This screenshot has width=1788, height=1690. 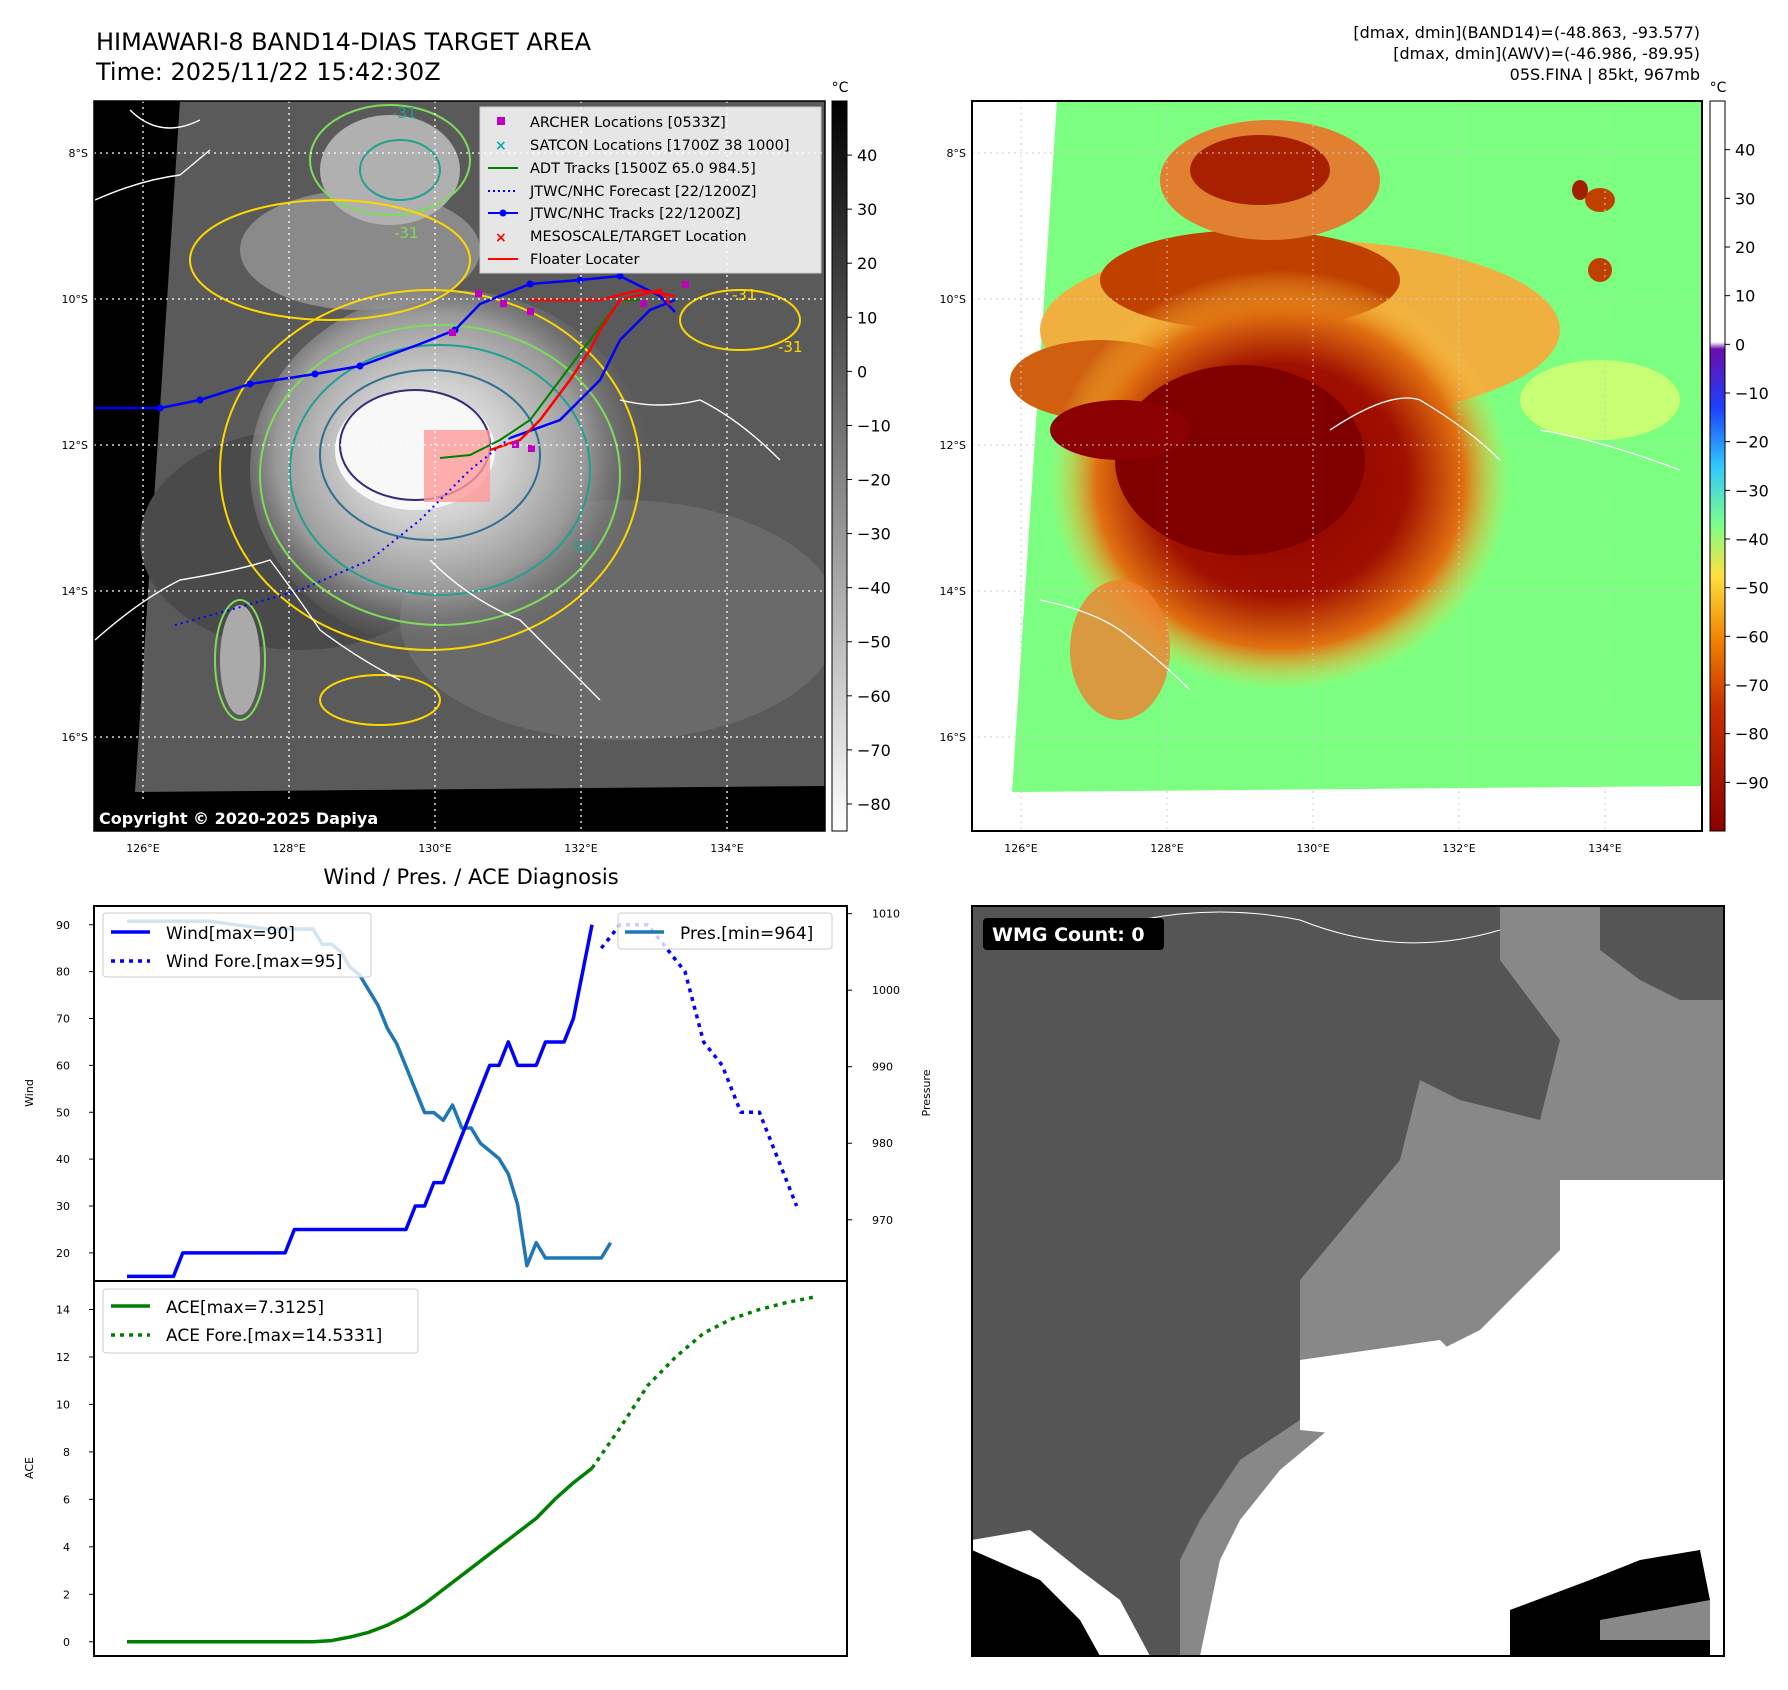 What do you see at coordinates (1752, 442) in the screenshot?
I see `awv-colorbar-tick-label: −20` at bounding box center [1752, 442].